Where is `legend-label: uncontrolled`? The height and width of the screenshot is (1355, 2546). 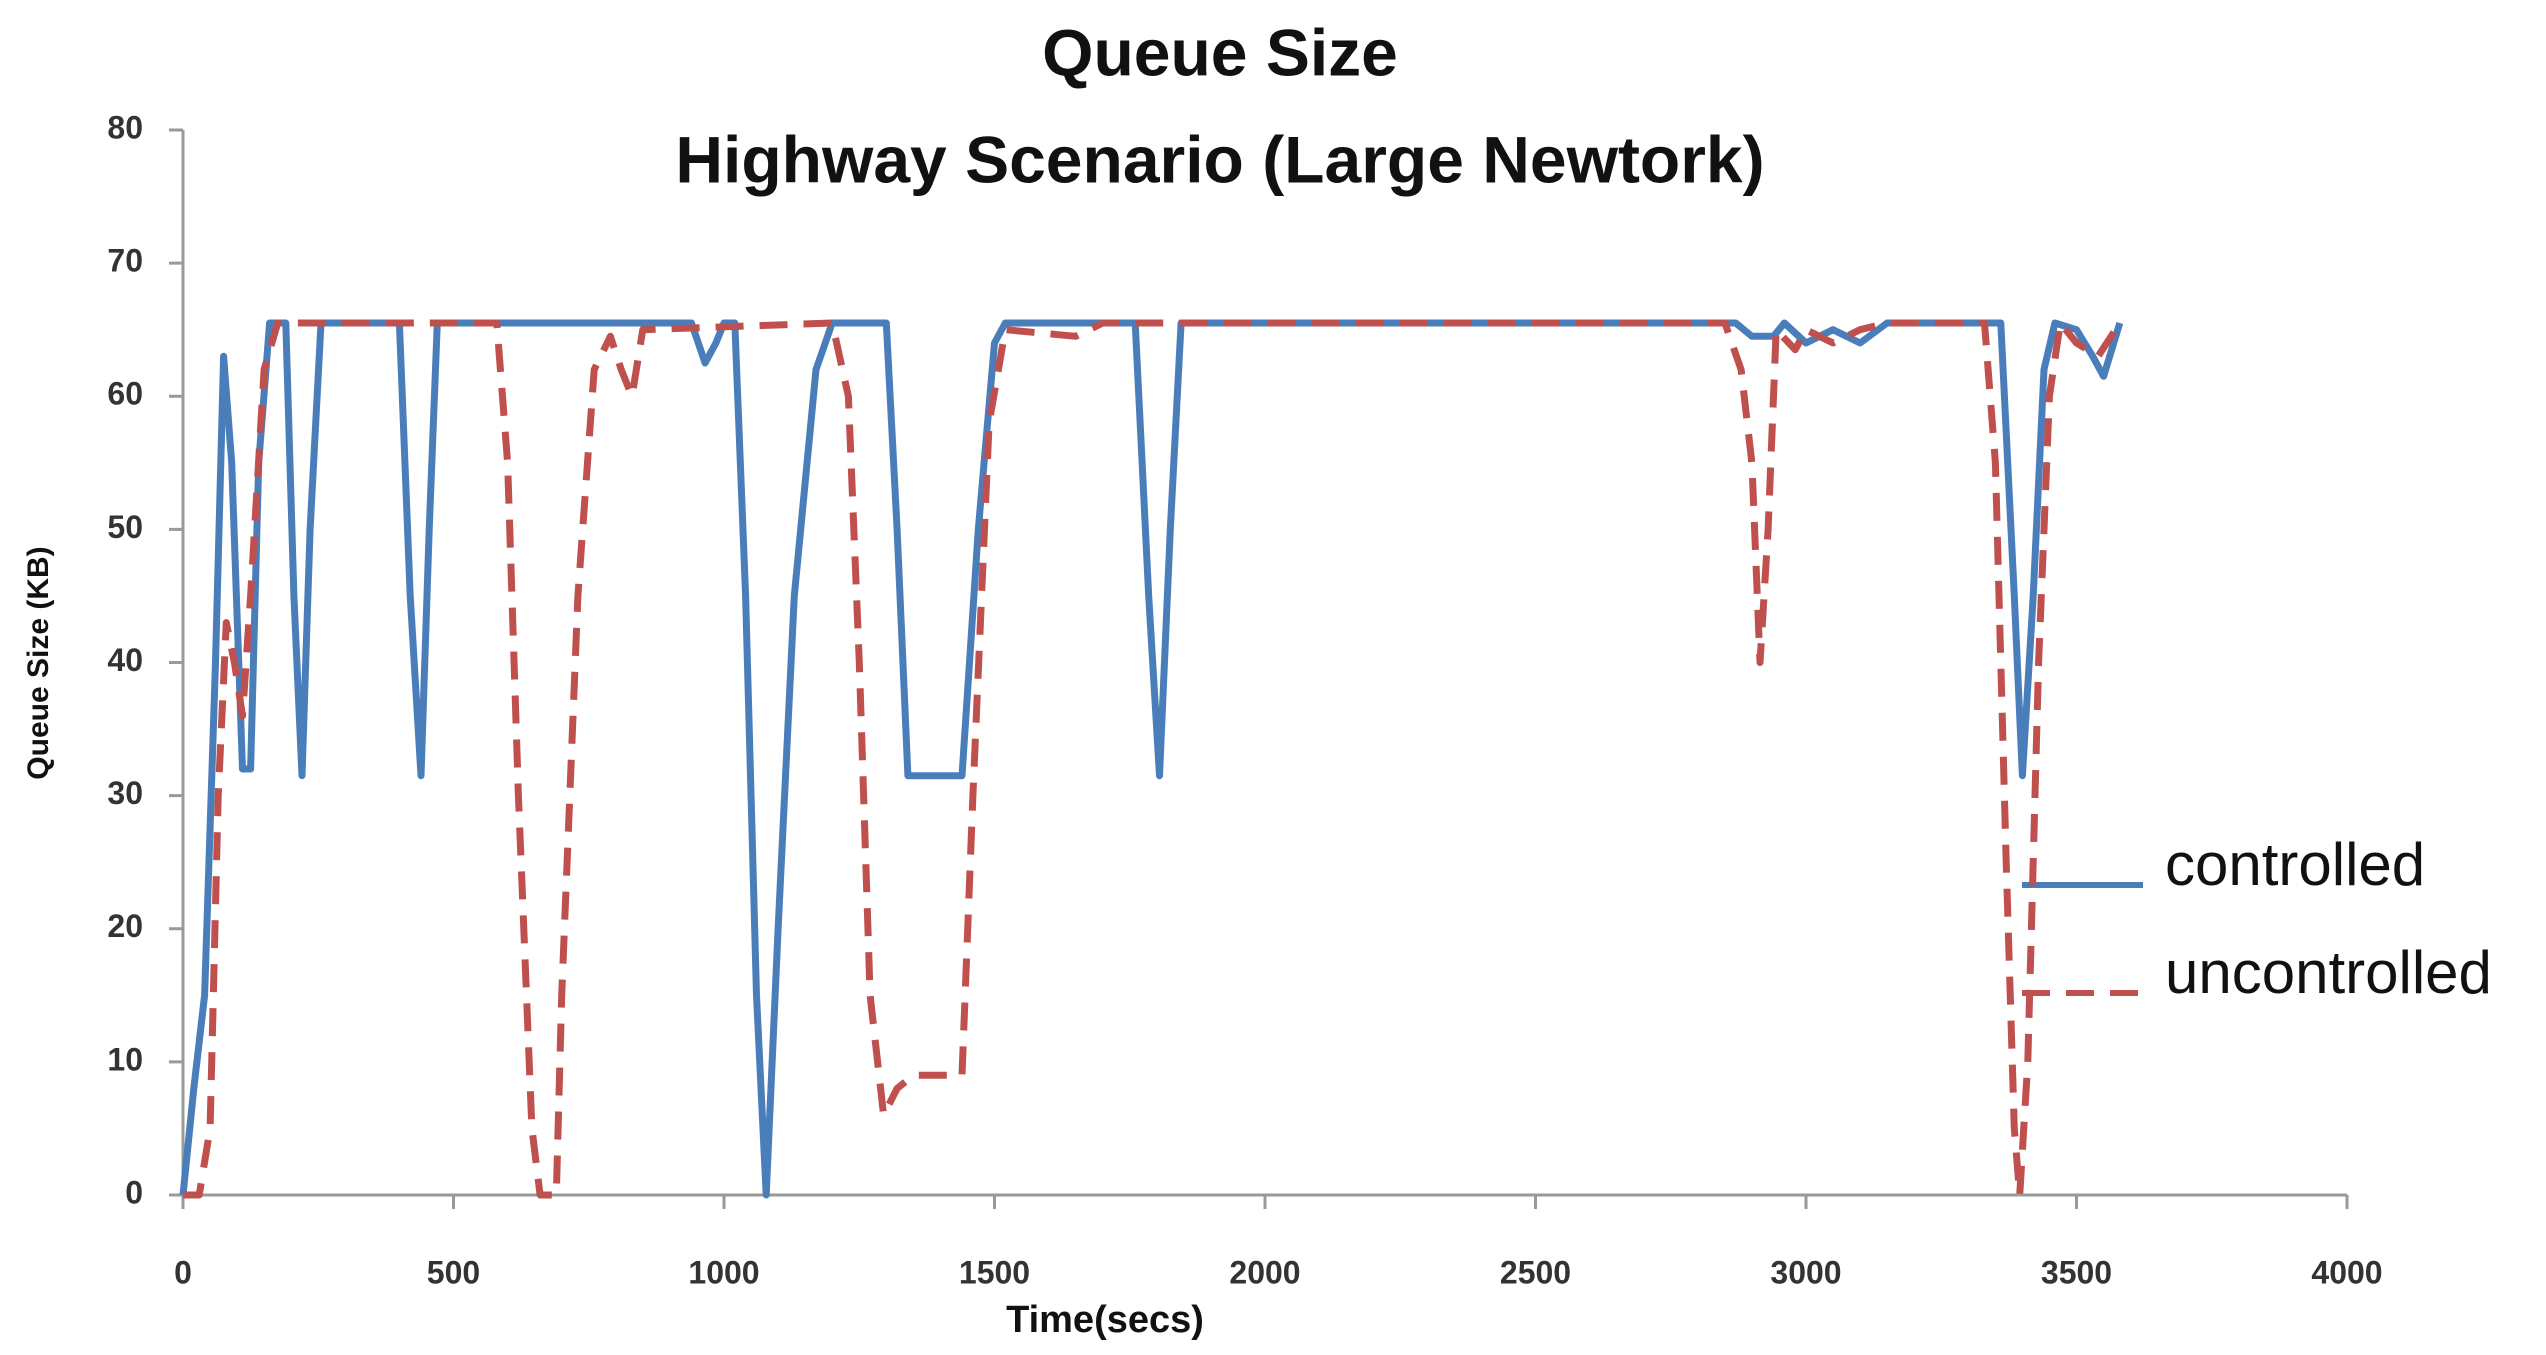
legend-label: uncontrolled is located at coordinates (2328, 972).